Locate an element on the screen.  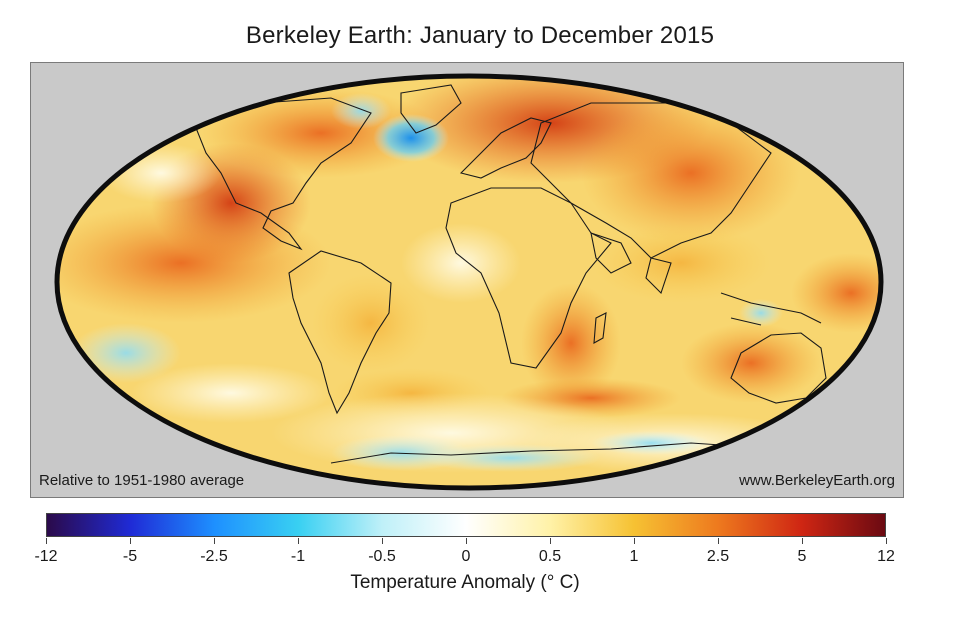
colorbar-tick-label: 2.5 is located at coordinates (718, 556).